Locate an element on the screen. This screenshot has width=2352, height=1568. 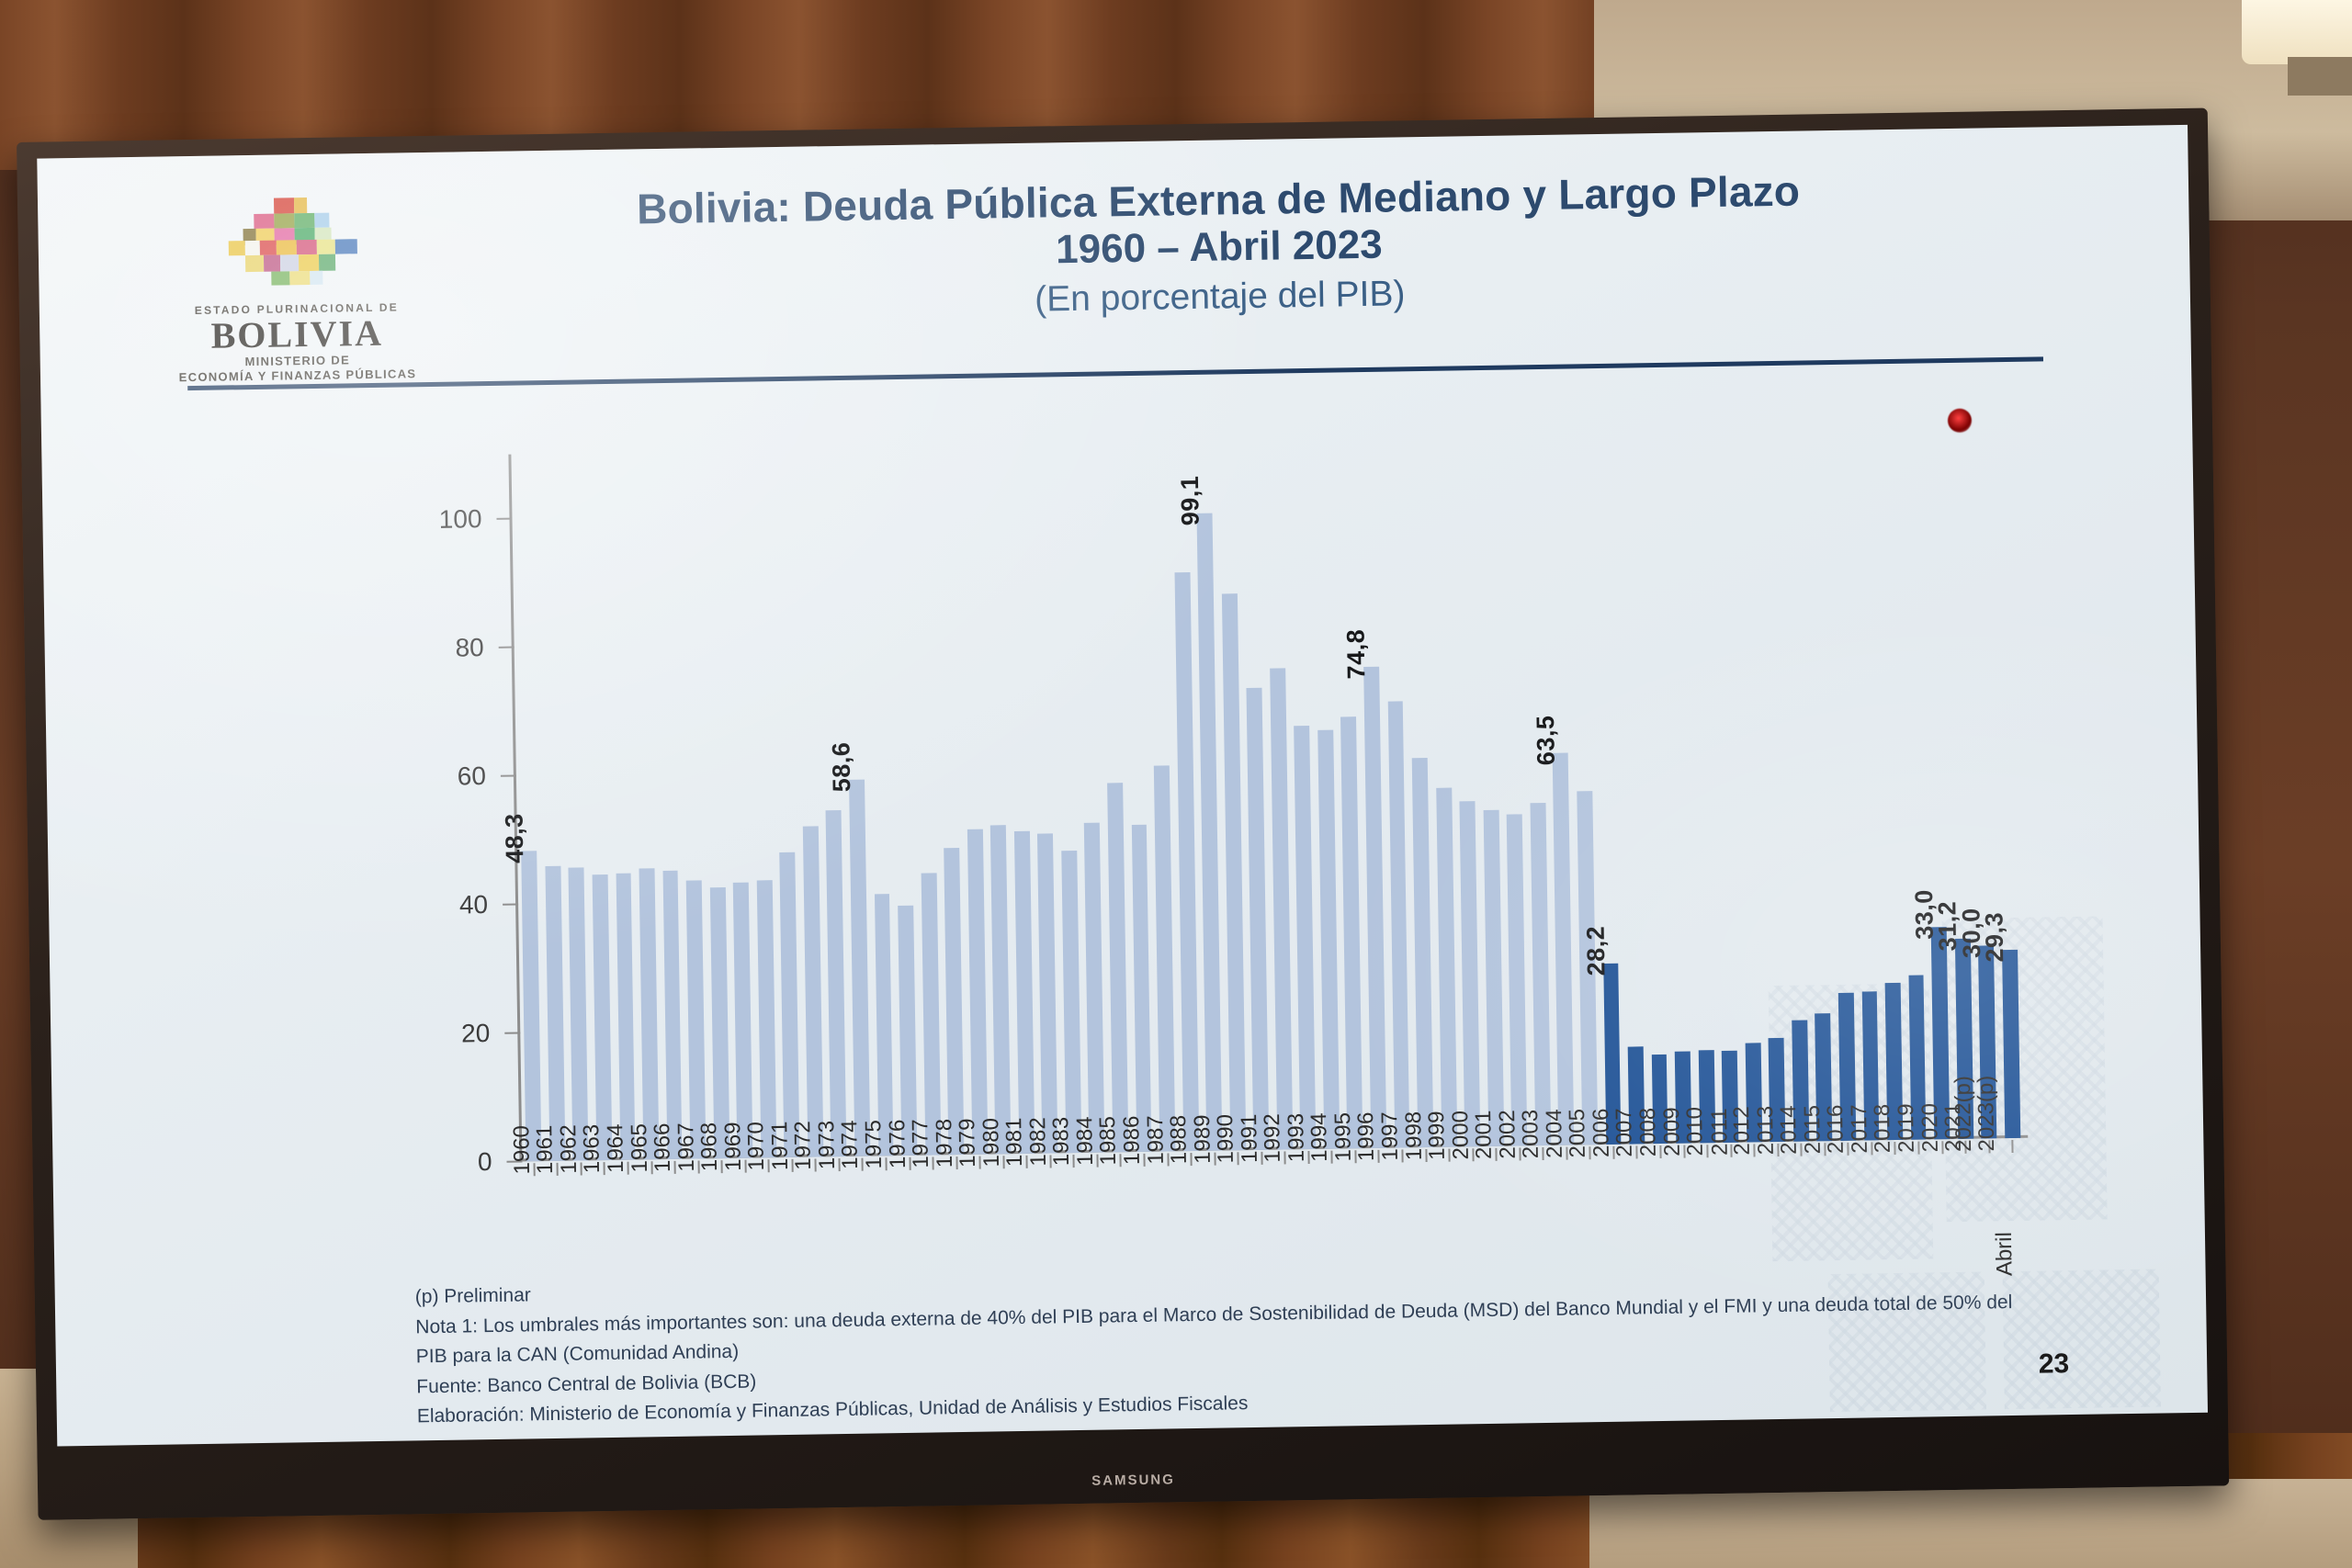
x-axis-tick-label: 1983 is located at coordinates (1061, 1142).